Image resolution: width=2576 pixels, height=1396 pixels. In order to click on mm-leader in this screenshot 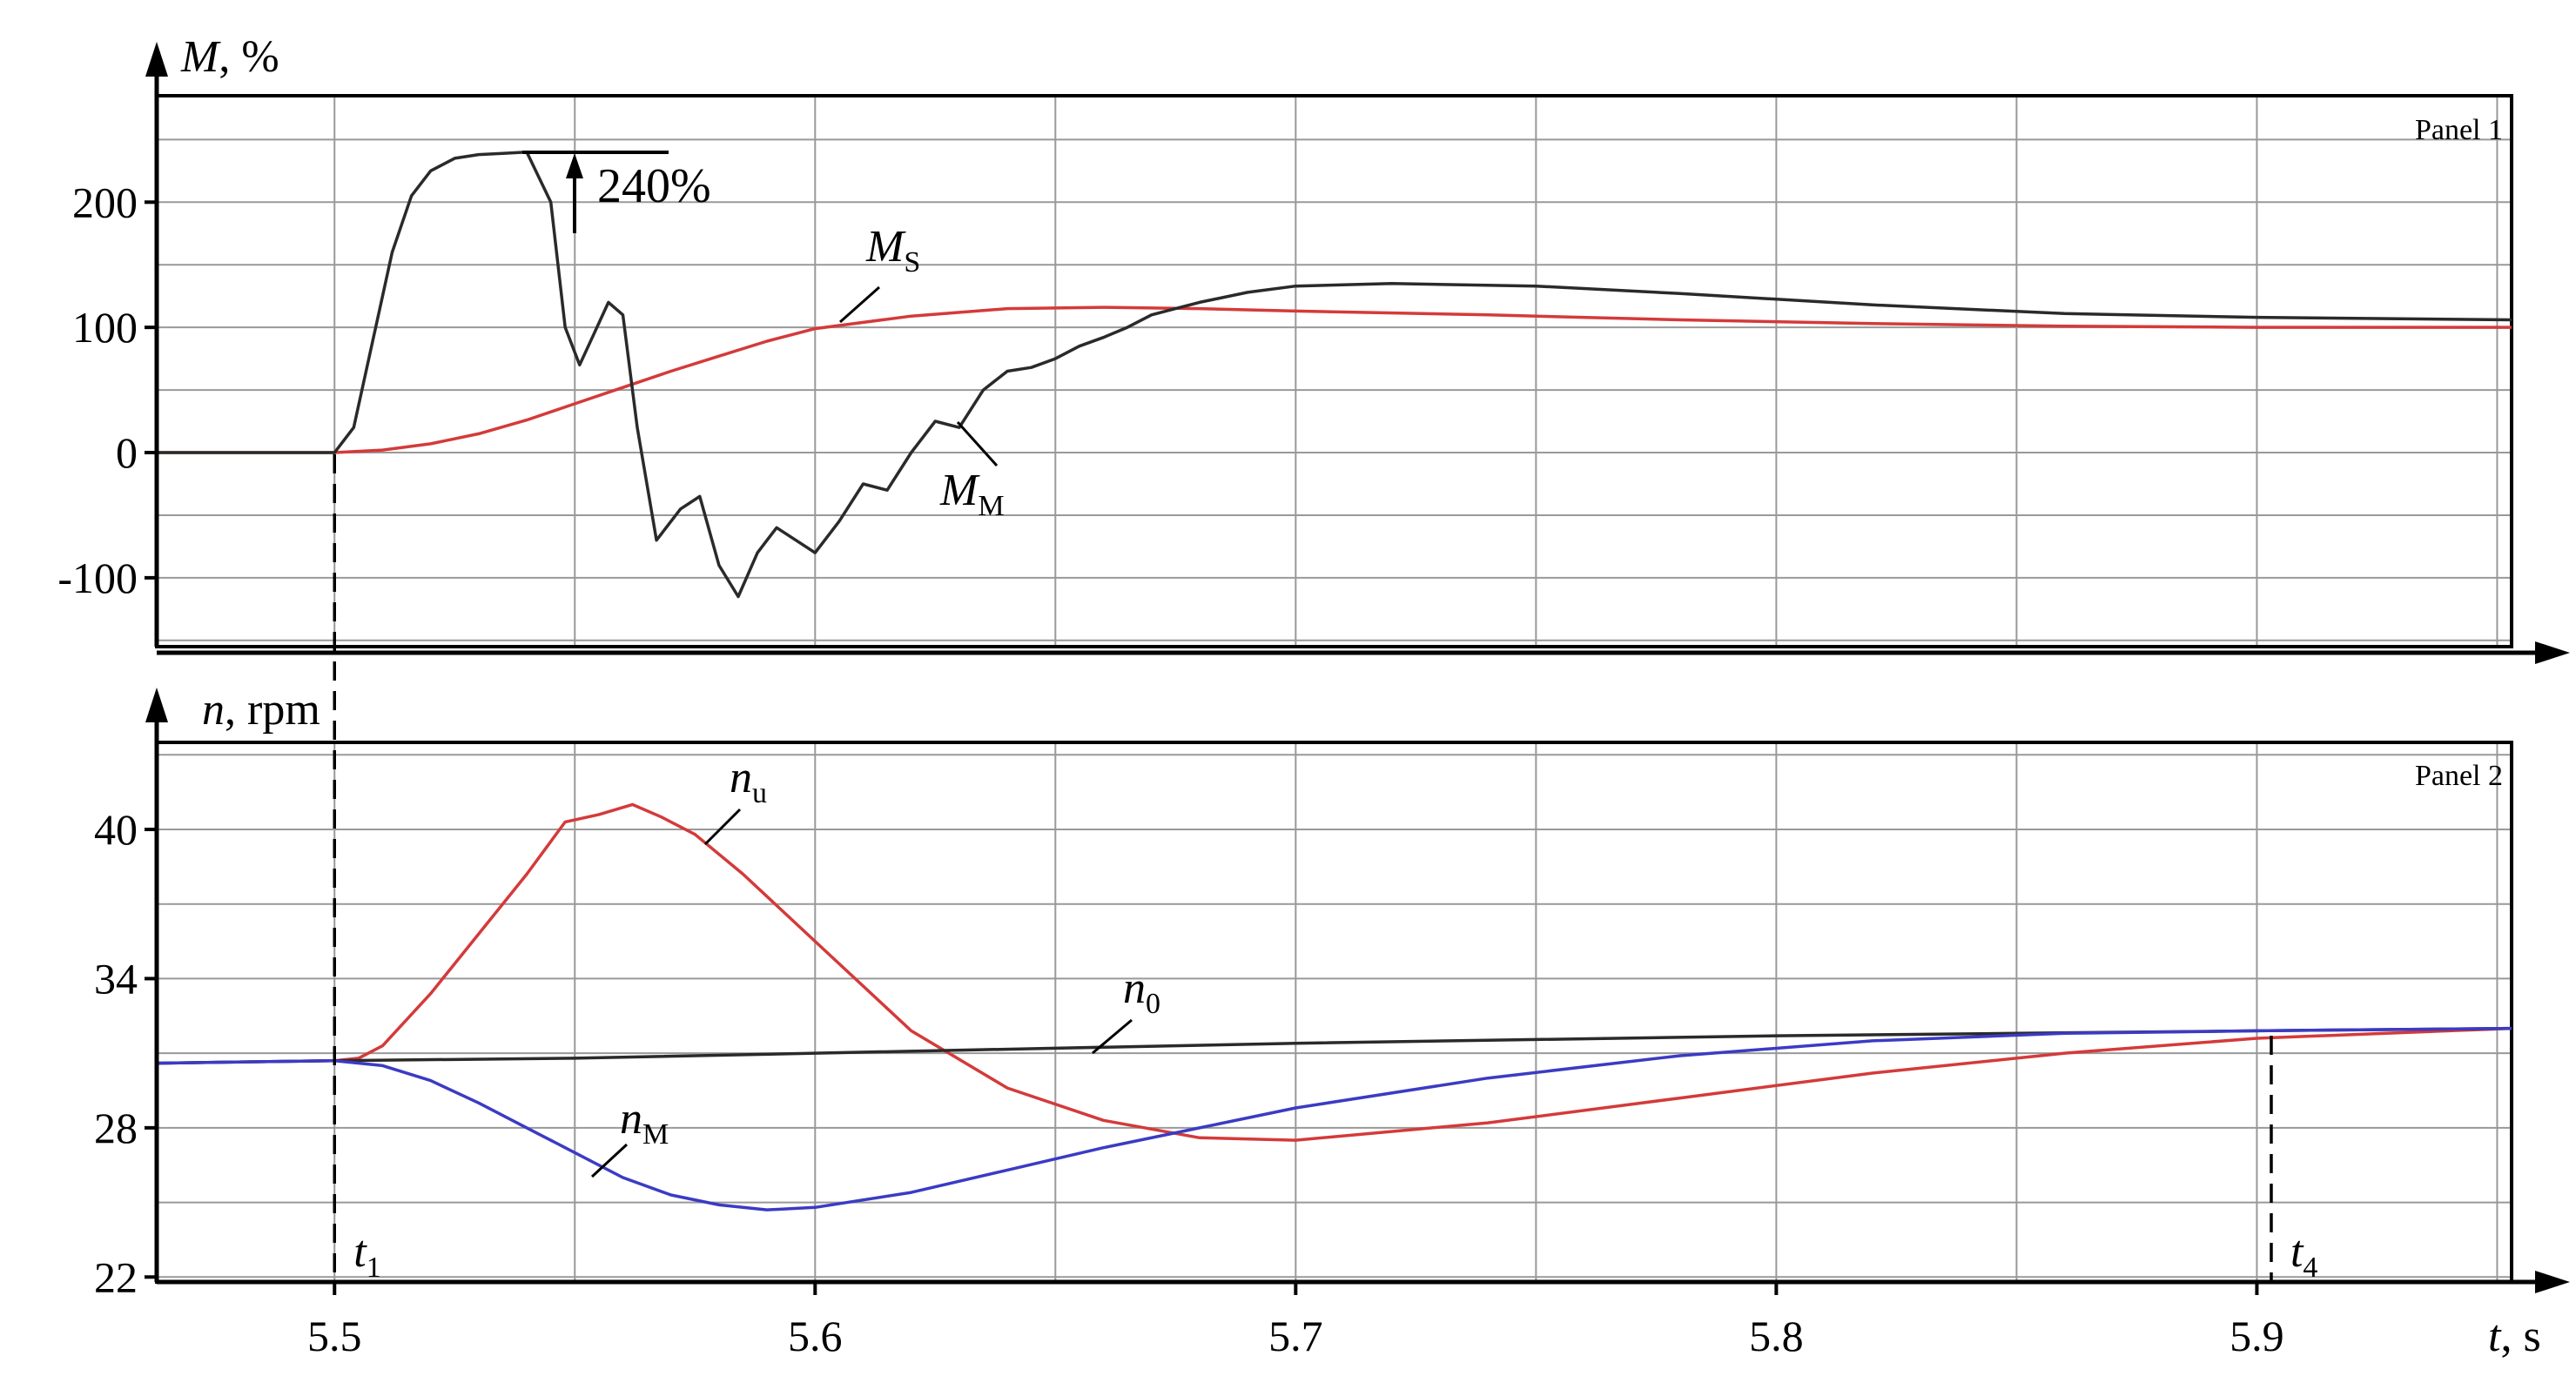, I will do `click(977, 443)`.